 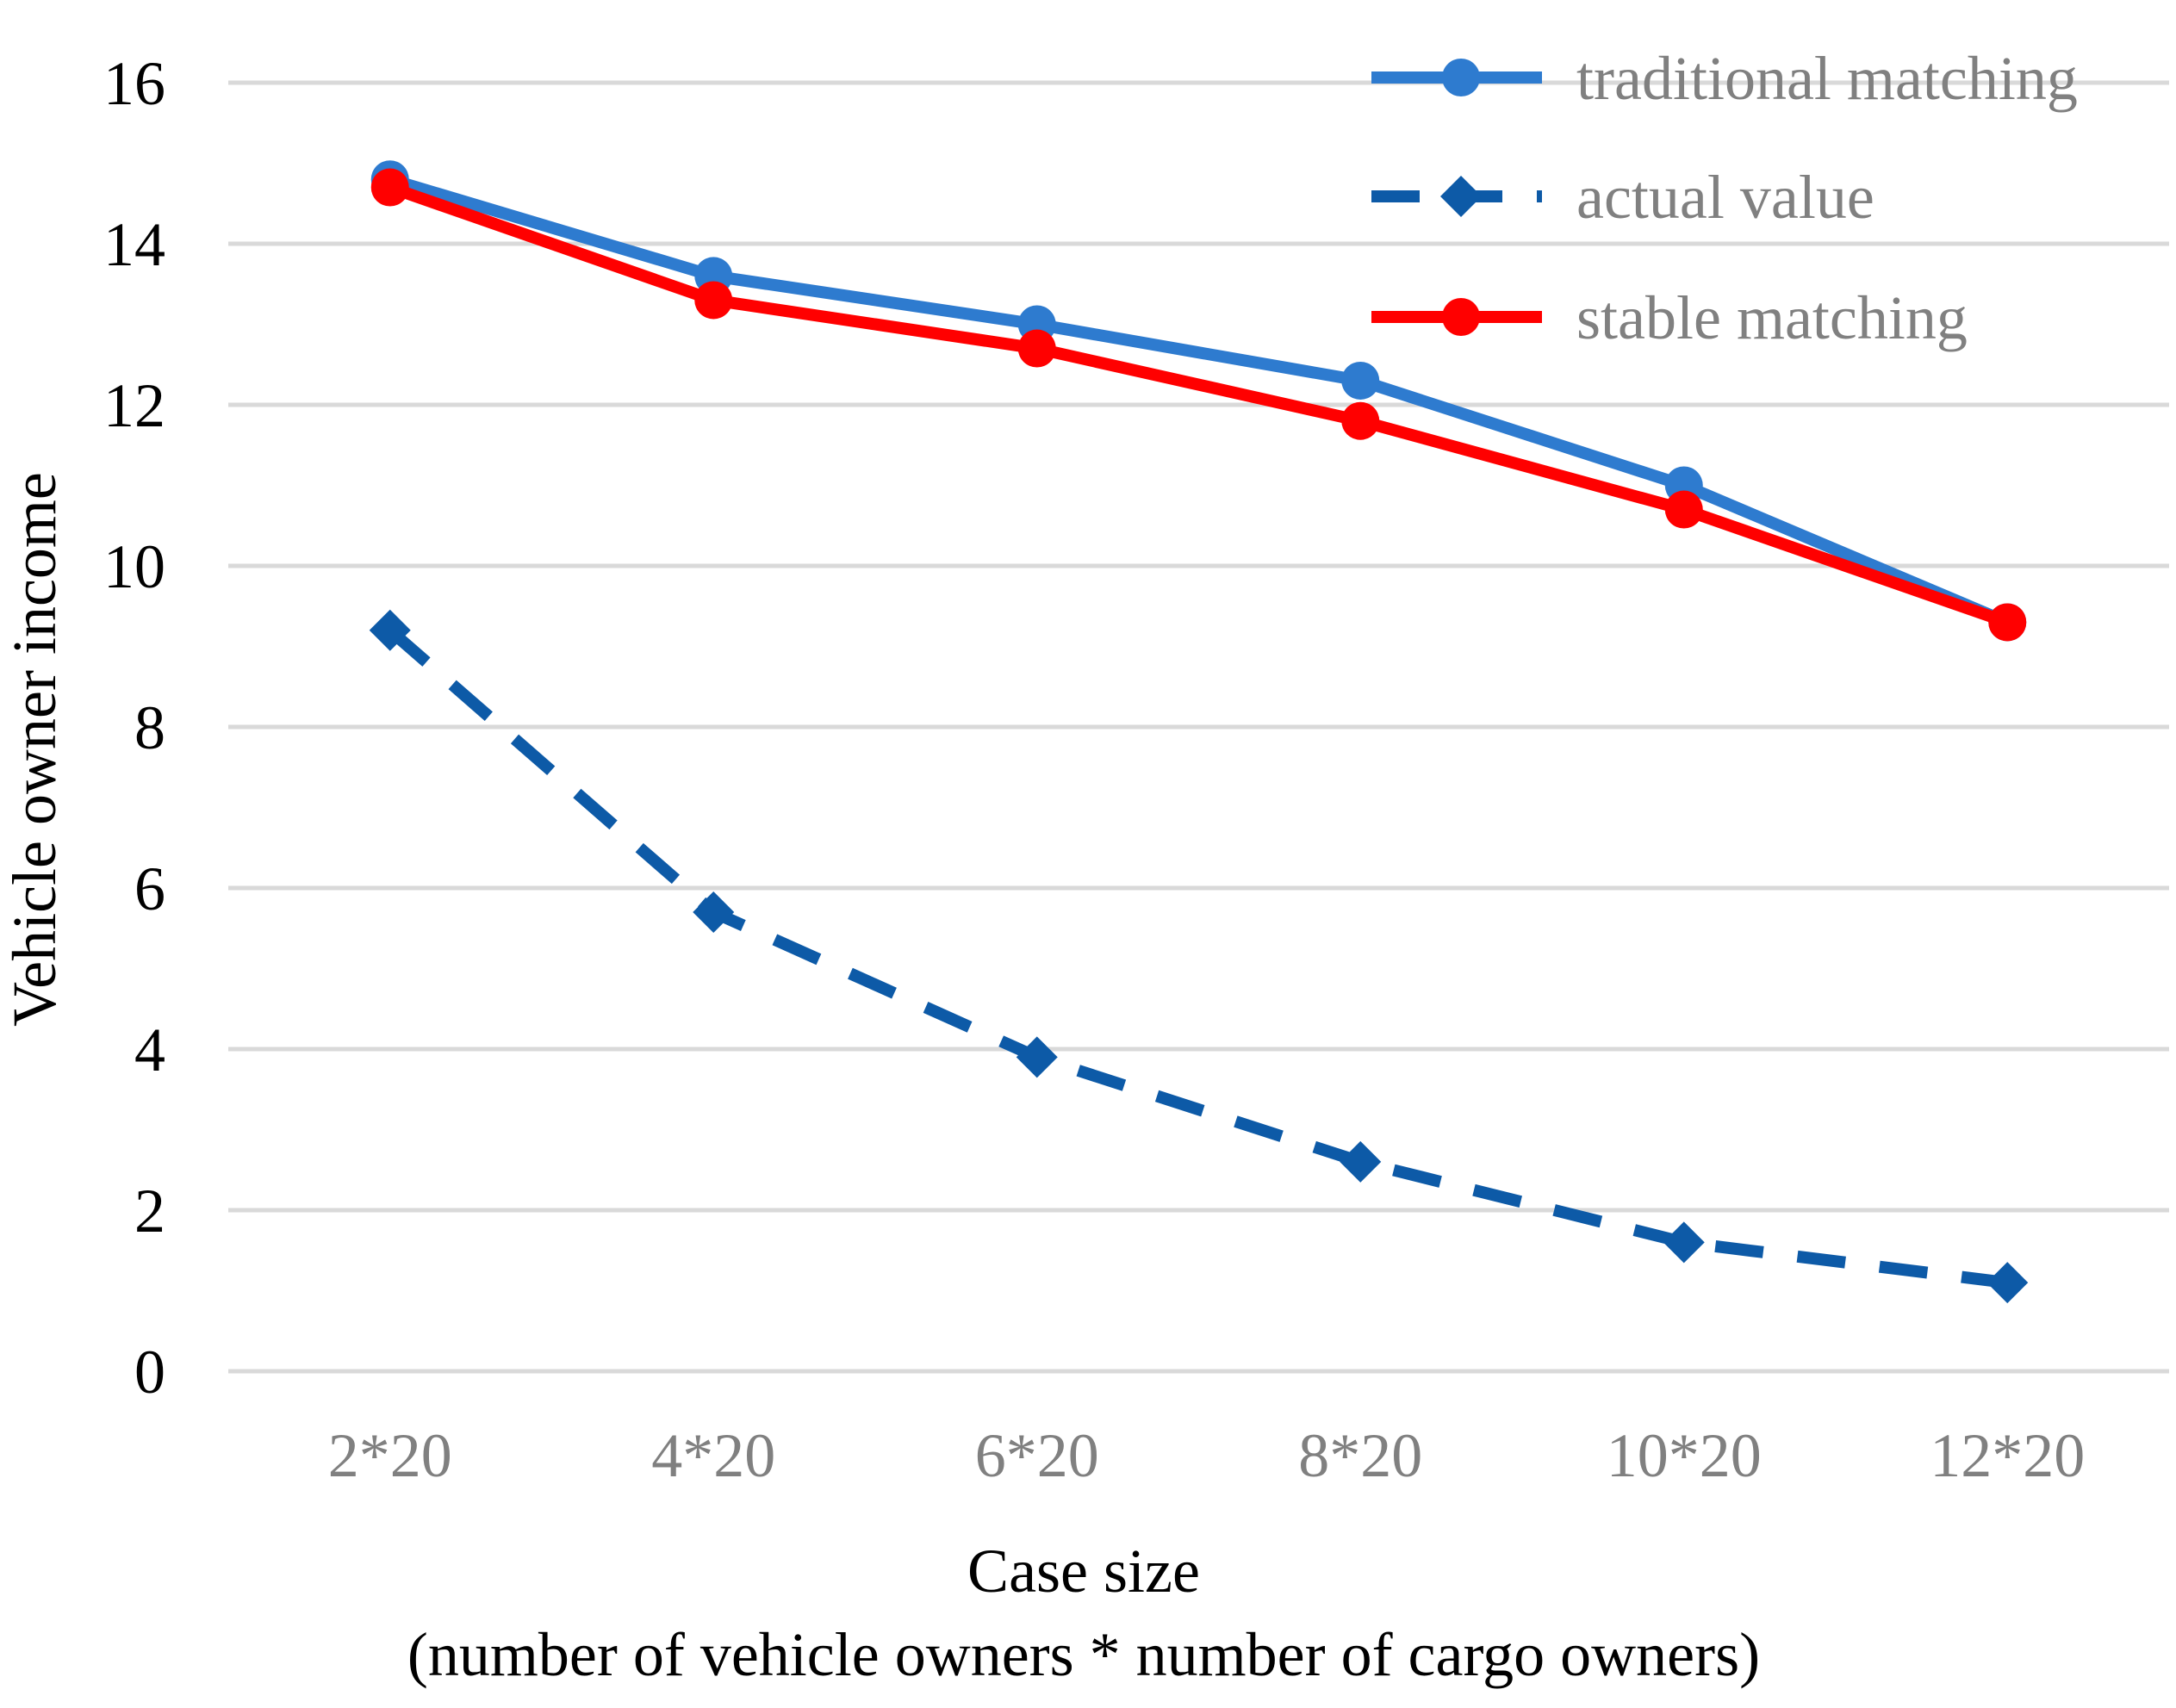 What do you see at coordinates (1207, 1455) in the screenshot?
I see `x-axis-ticks: 2*20 4*20 6*20 8*20 10*20 12*20` at bounding box center [1207, 1455].